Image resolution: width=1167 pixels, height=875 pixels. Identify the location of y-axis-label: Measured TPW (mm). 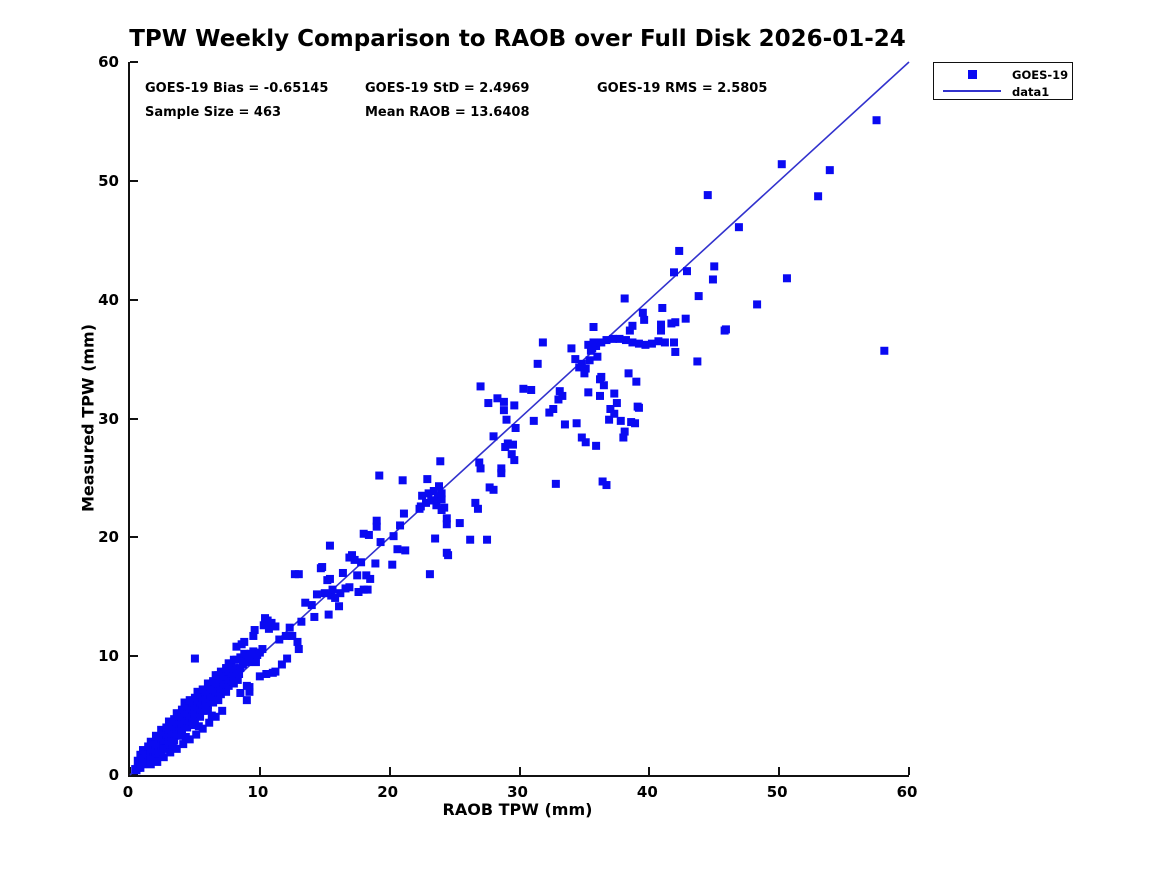
(88, 418).